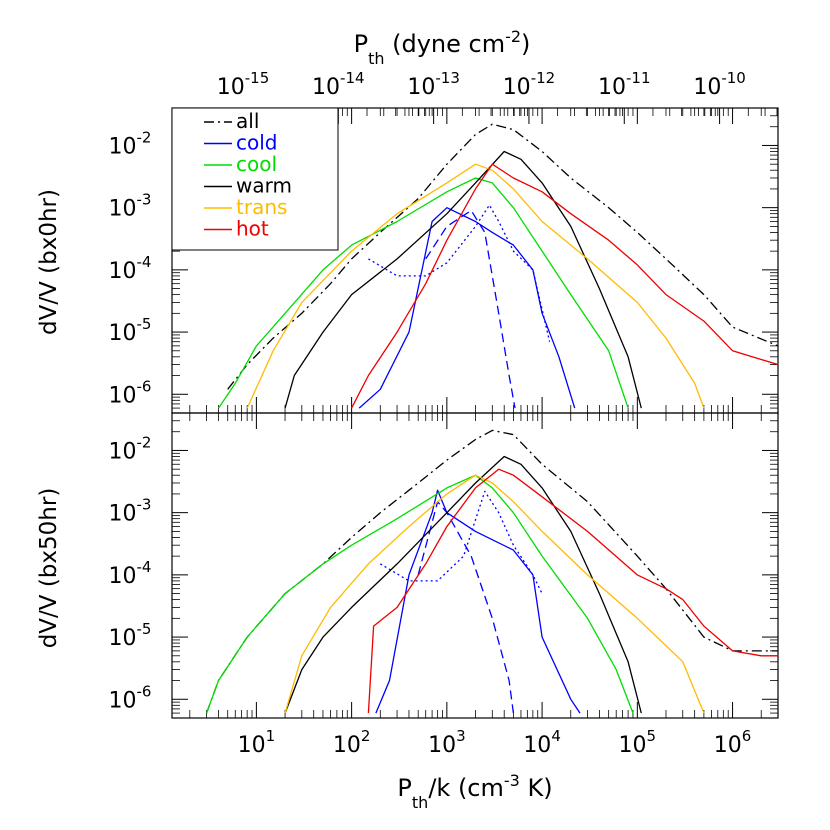 The image size is (830, 830). I want to click on panel-1-y-tick-label: 10⁻⁴, so click(130, 268).